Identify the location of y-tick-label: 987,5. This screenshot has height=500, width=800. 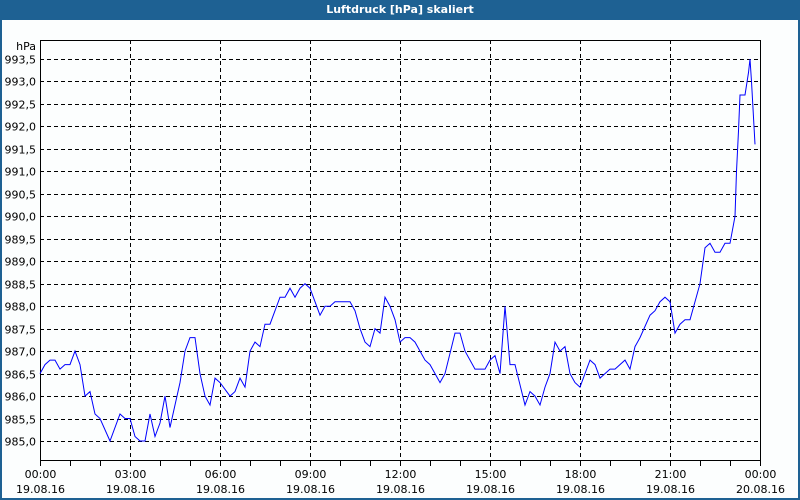
(21, 330).